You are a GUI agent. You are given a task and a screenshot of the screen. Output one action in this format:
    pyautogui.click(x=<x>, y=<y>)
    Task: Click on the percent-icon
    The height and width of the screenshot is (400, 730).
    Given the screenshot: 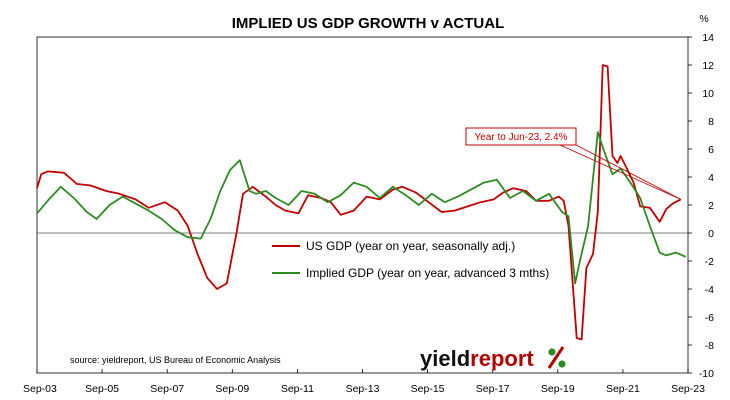 What is the action you would take?
    pyautogui.click(x=556, y=357)
    